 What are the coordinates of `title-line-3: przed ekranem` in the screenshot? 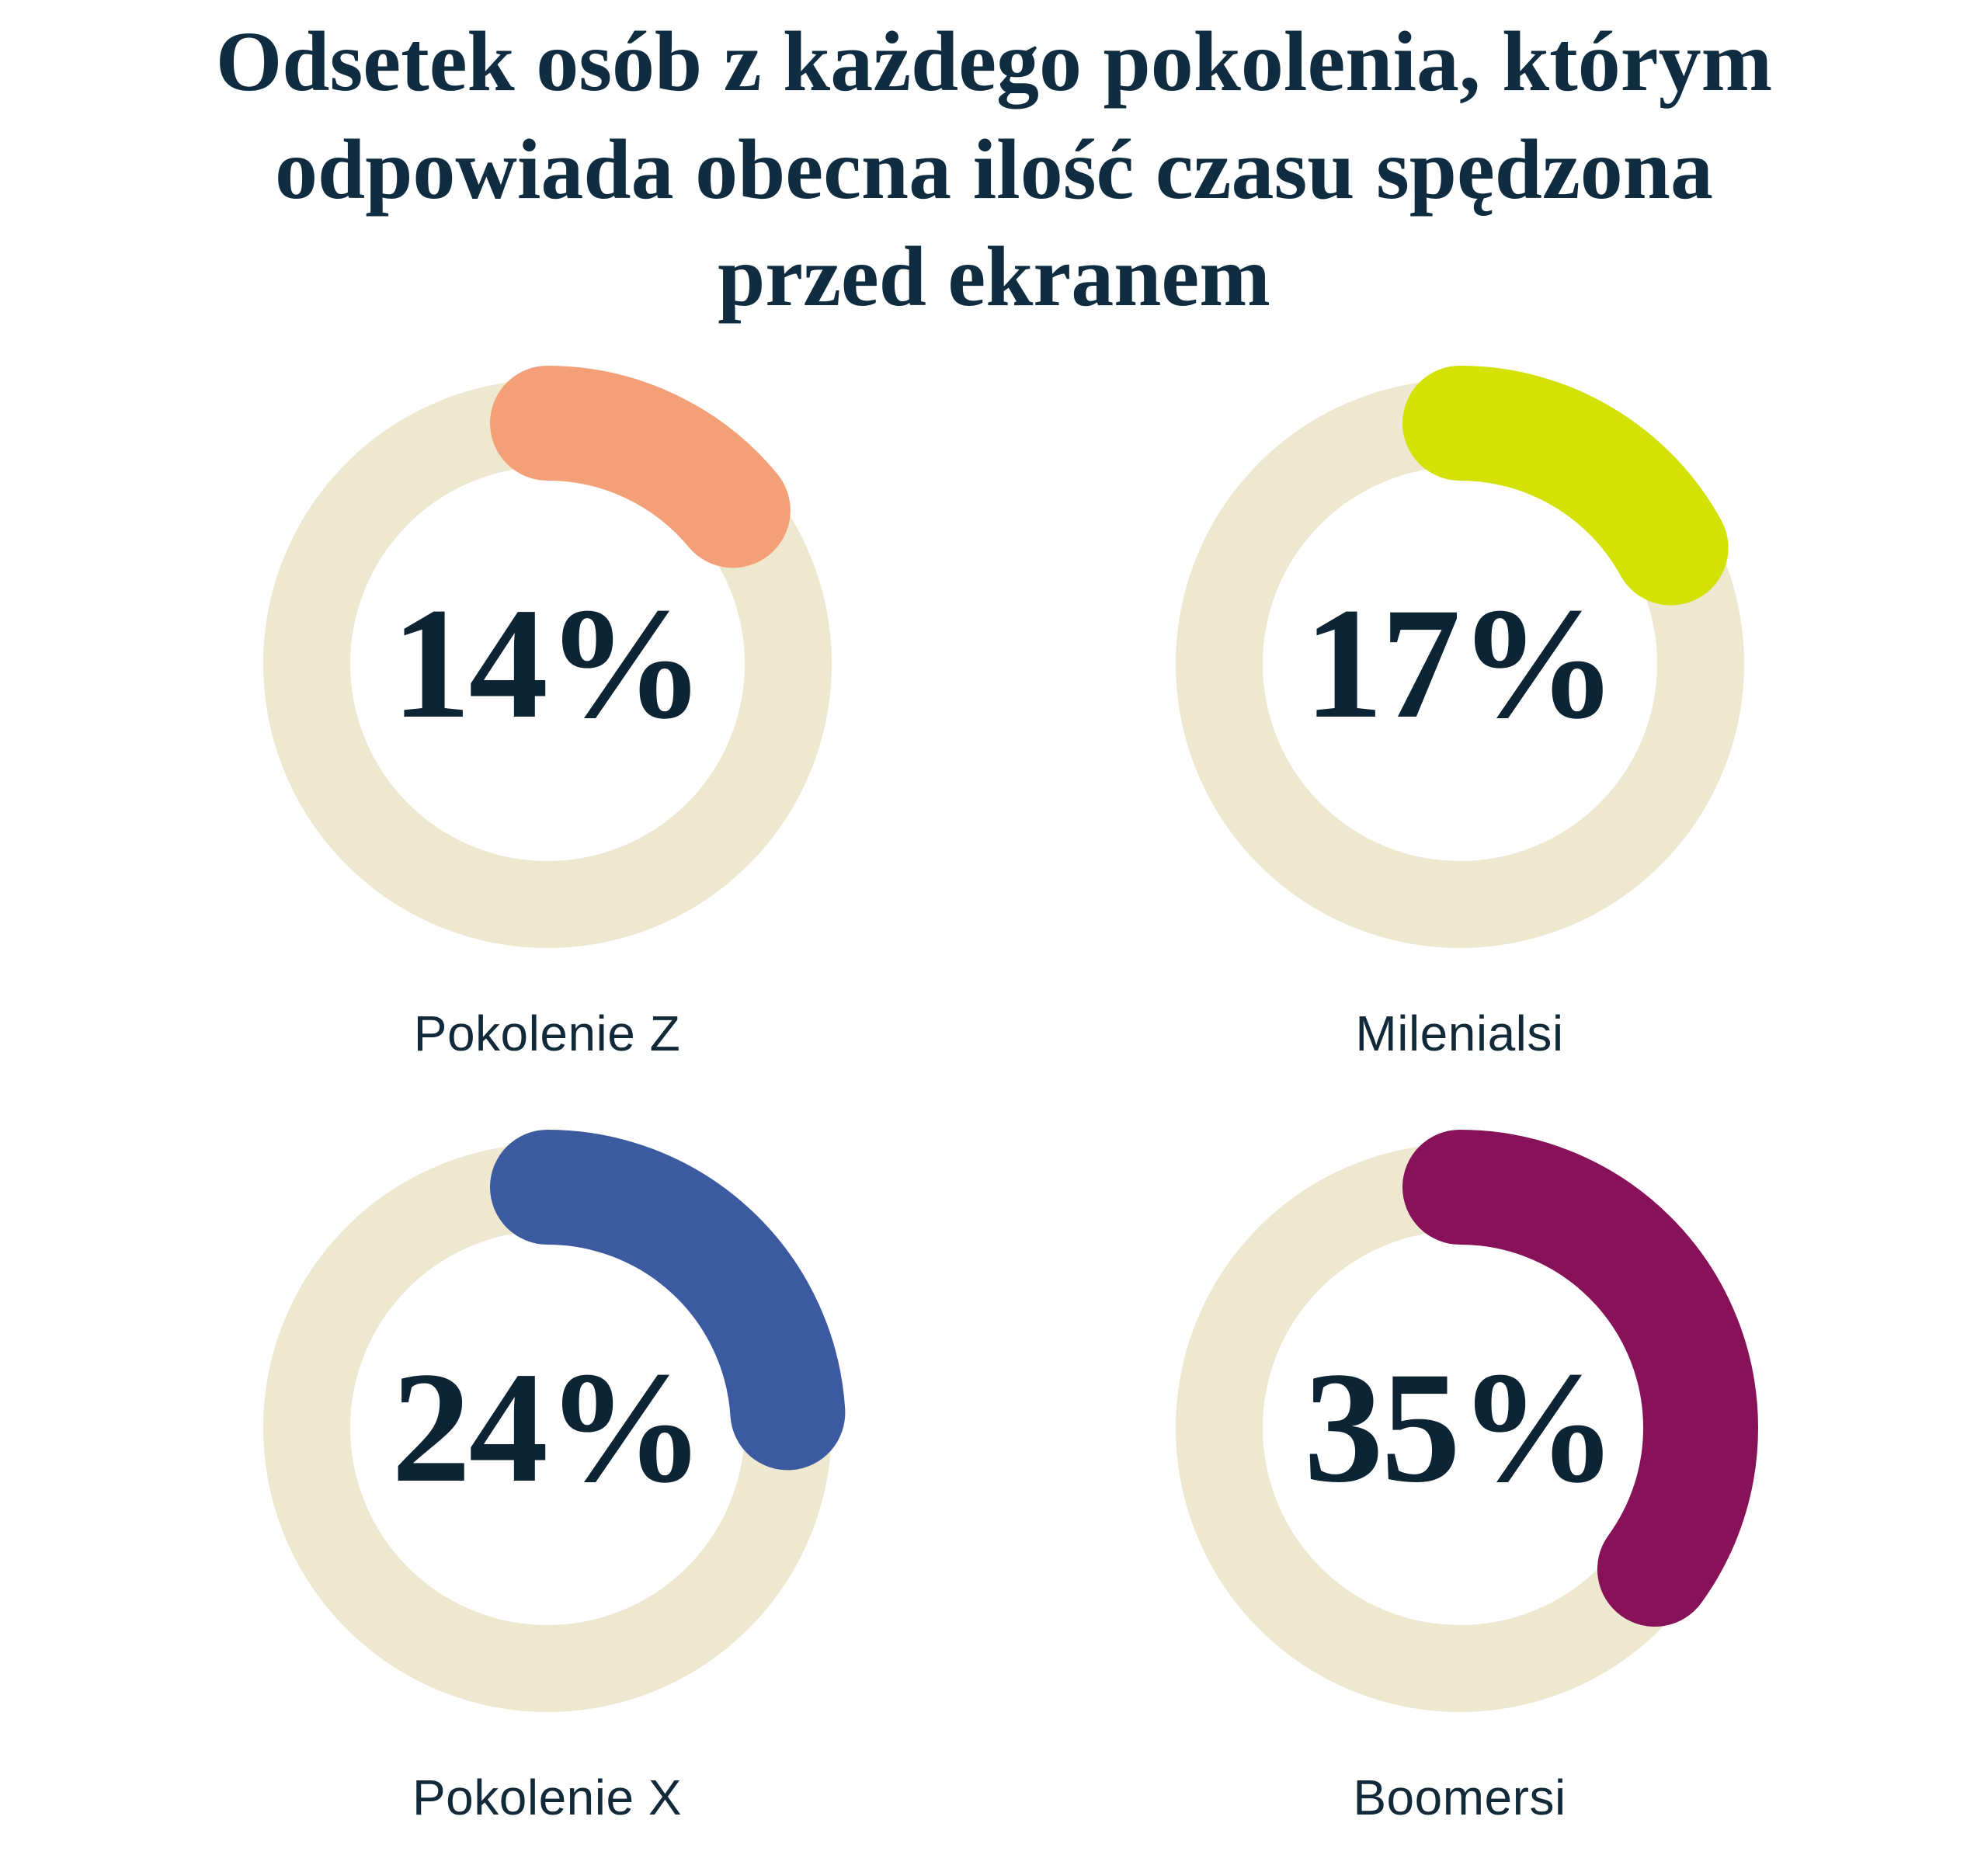 It's located at (994, 277).